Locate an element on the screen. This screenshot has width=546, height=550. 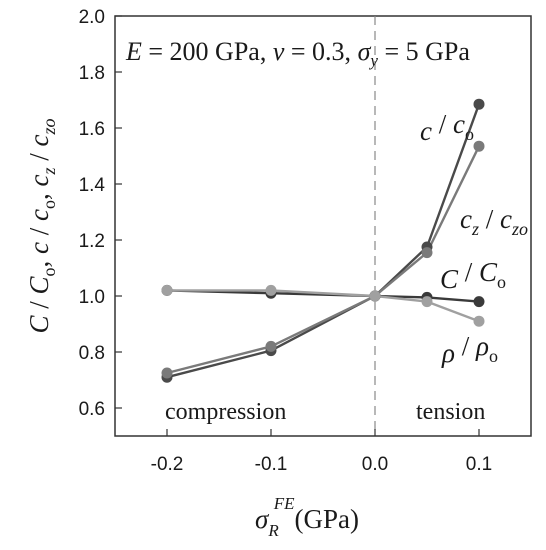
x-axis-label: σRFE(GPa) is located at coordinates (307, 517).